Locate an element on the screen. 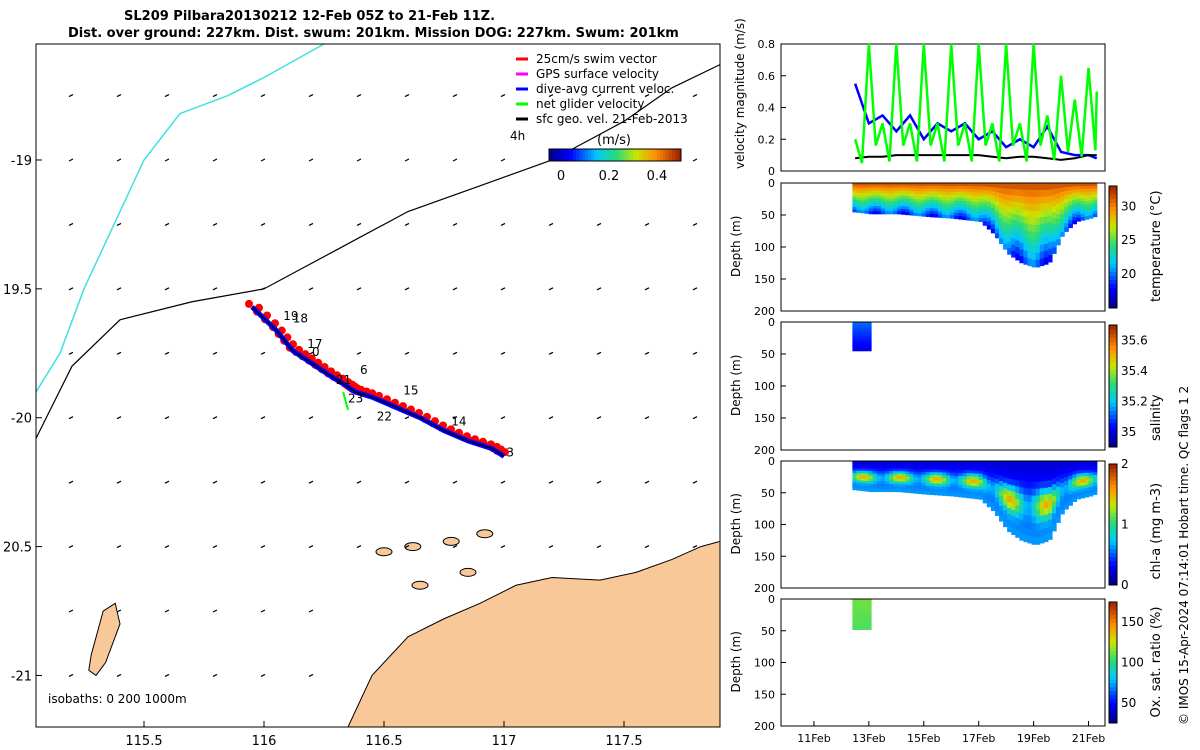 The image size is (1200, 750). panel-colorbar-frame is located at coordinates (1113, 386).